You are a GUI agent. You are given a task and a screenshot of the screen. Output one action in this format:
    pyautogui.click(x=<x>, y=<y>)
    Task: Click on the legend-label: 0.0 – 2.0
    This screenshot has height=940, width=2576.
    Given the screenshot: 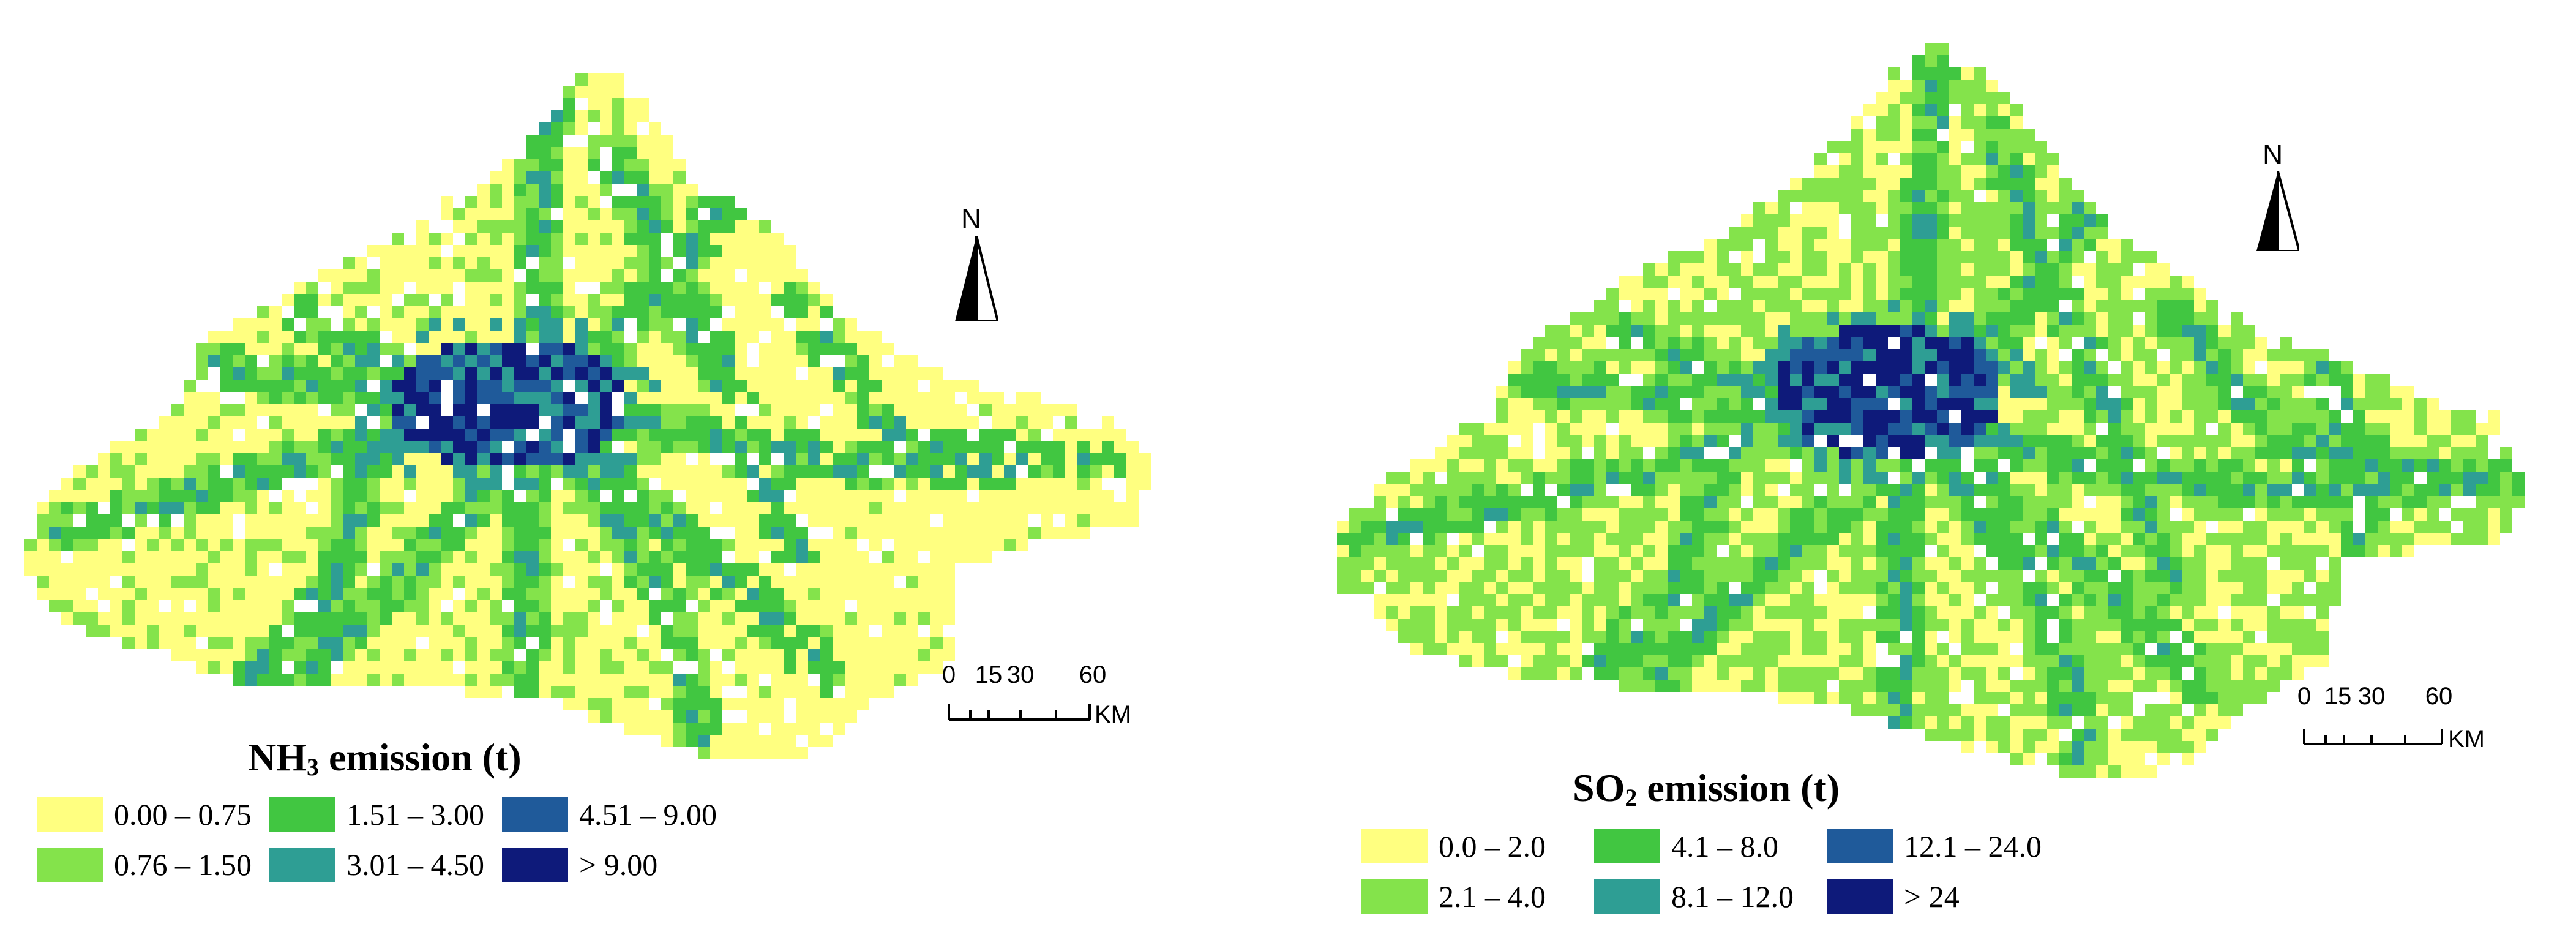 What is the action you would take?
    pyautogui.click(x=1492, y=846)
    